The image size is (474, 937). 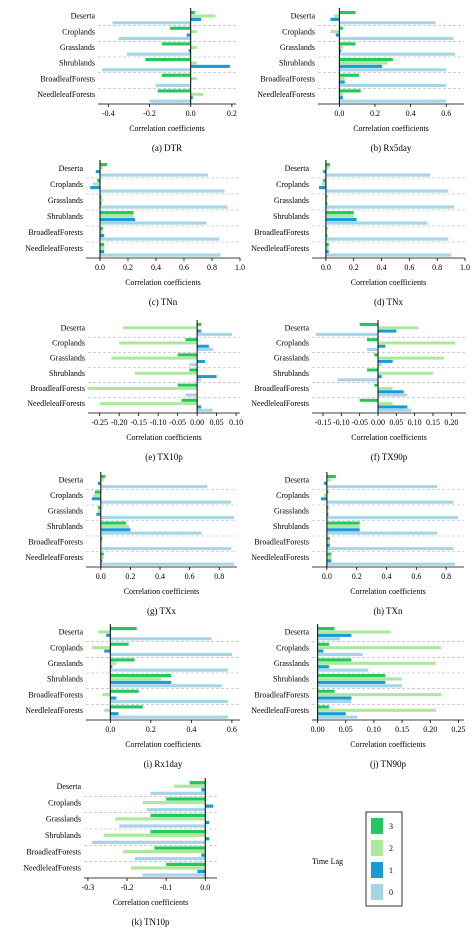 What do you see at coordinates (160, 328) in the screenshot?
I see `bar-e-0-lag2` at bounding box center [160, 328].